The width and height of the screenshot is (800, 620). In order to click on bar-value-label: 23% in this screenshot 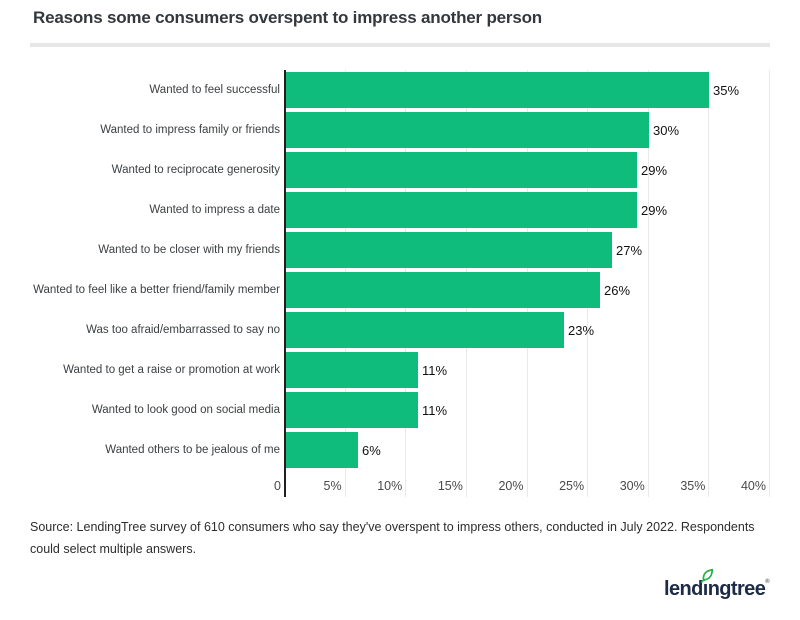, I will do `click(581, 330)`.